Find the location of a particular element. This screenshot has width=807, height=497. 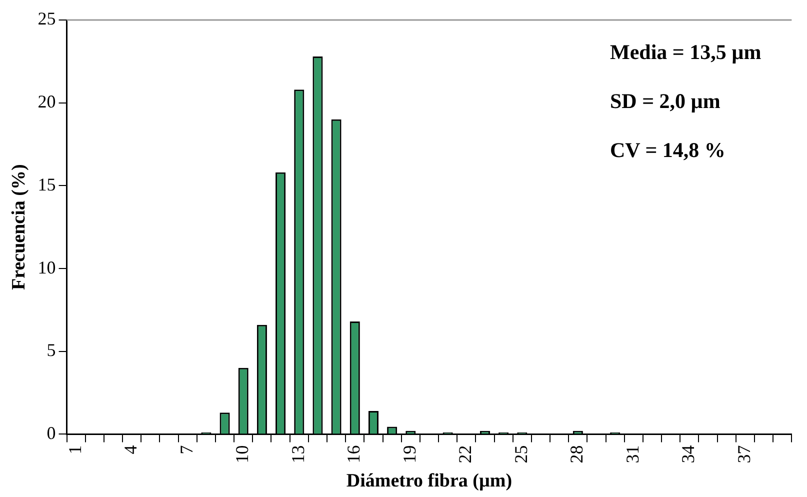

x-tick-label: 31 is located at coordinates (632, 454).